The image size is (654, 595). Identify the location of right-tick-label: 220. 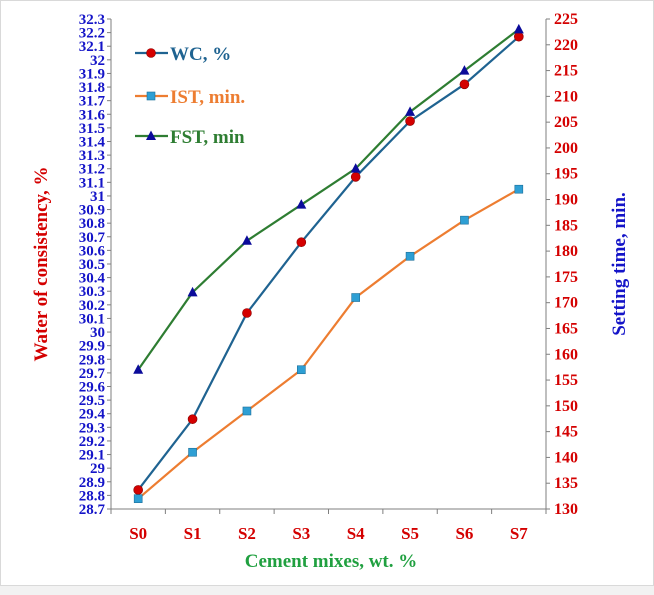
(566, 45).